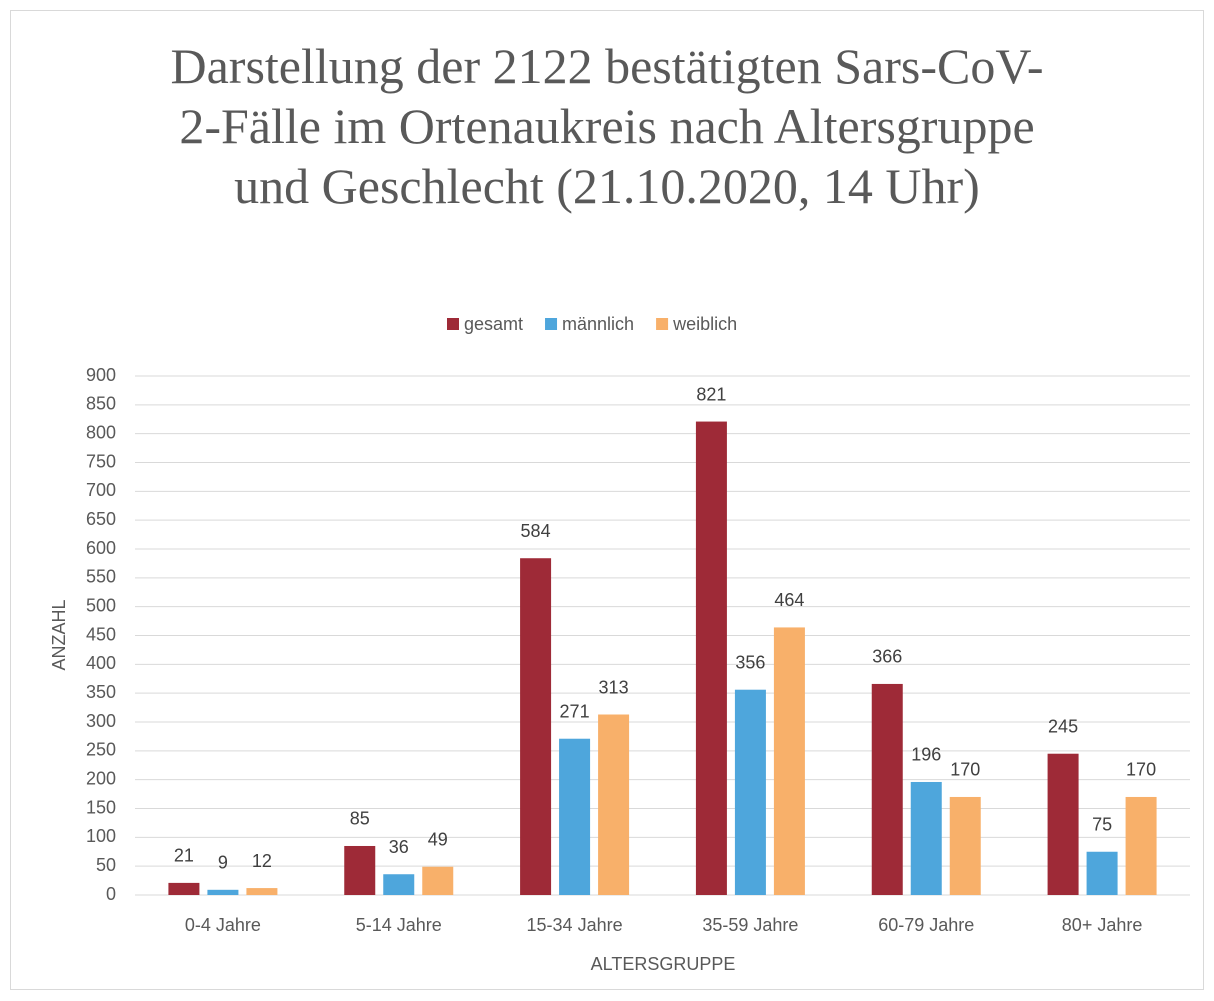  I want to click on y-tick-label: 350, so click(101, 692).